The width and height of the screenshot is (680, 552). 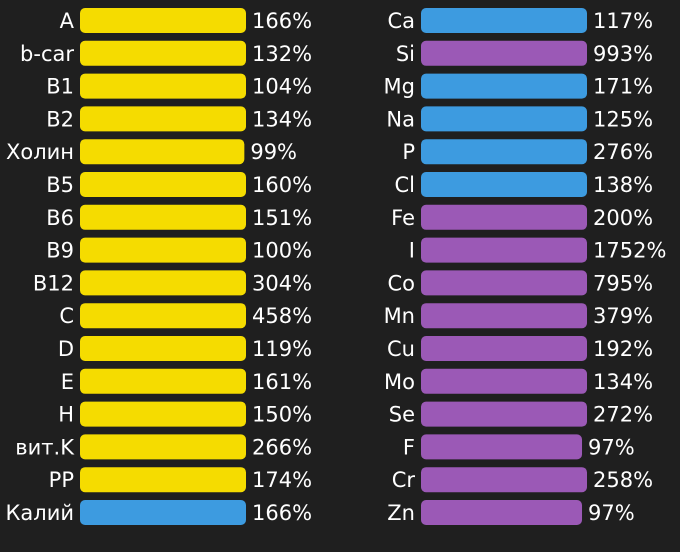 I want to click on value-label: 119%, so click(x=282, y=349).